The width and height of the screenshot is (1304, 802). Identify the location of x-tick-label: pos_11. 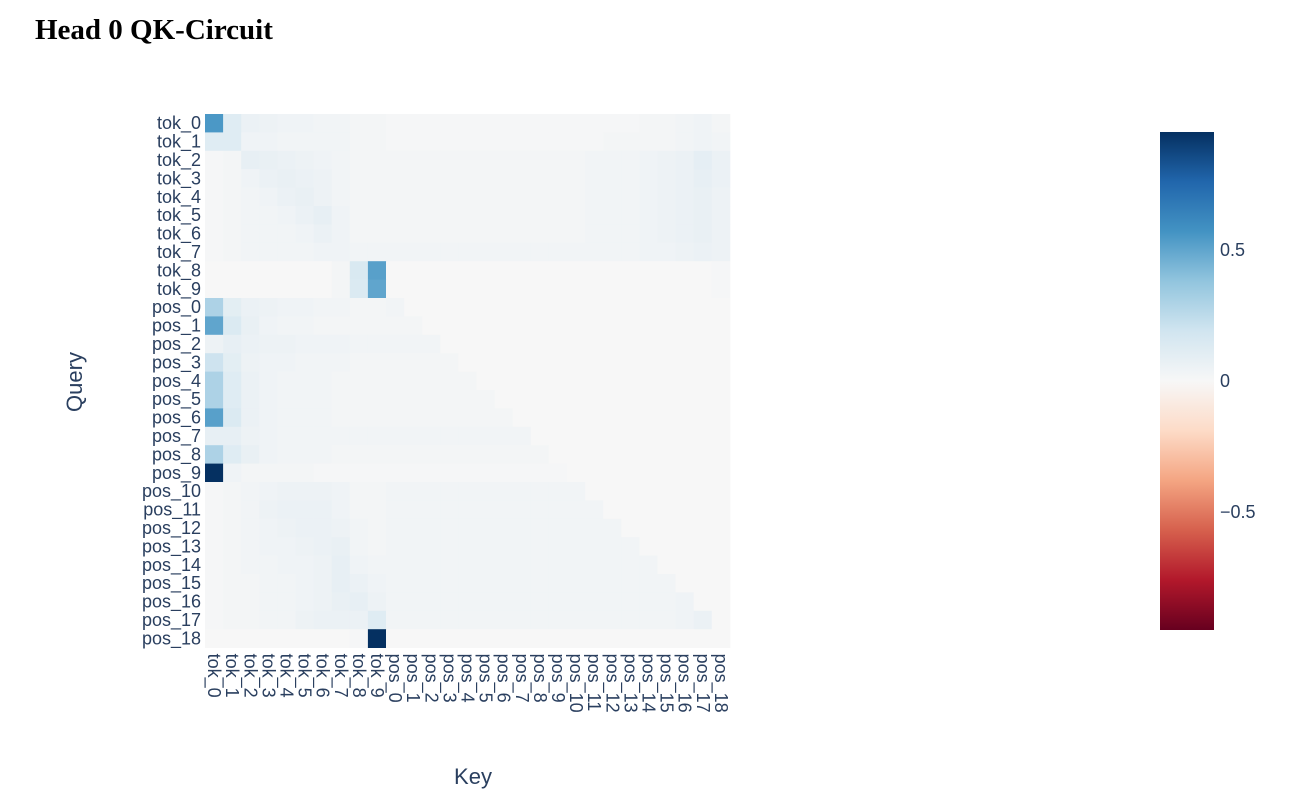
(593, 683).